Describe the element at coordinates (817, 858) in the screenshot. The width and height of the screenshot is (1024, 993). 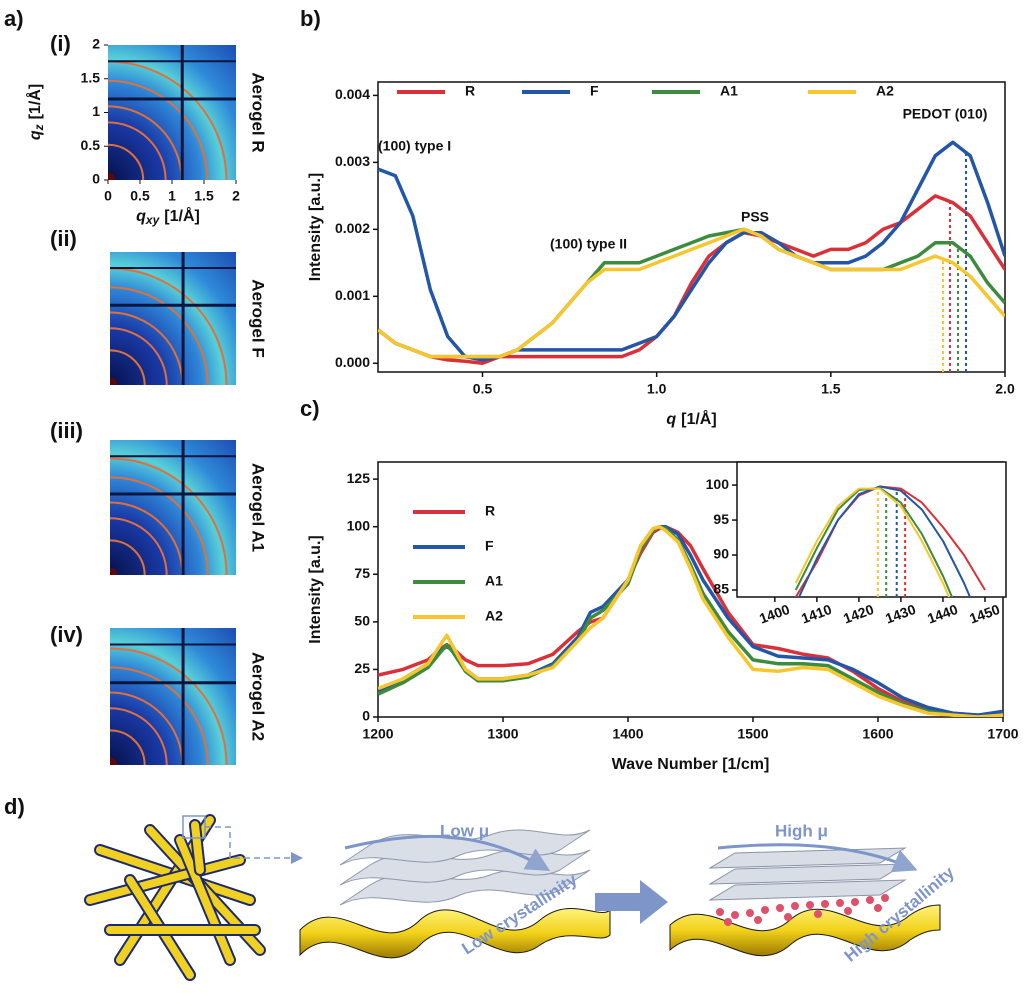
I see `transport-arrow` at that location.